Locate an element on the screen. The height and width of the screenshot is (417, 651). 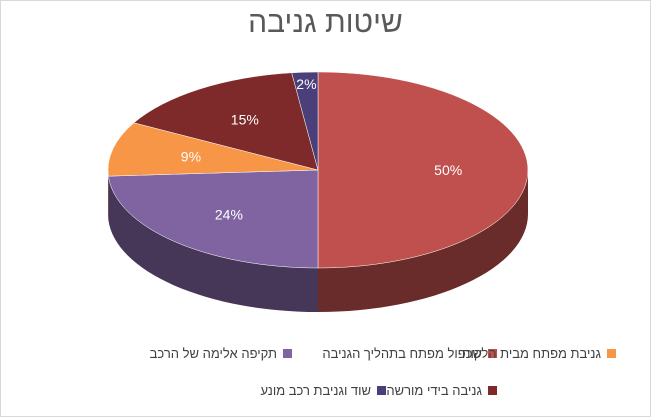
legend-item-key-theft-home: גניבת מפתח מבית הלקוח is located at coordinates (539, 353).